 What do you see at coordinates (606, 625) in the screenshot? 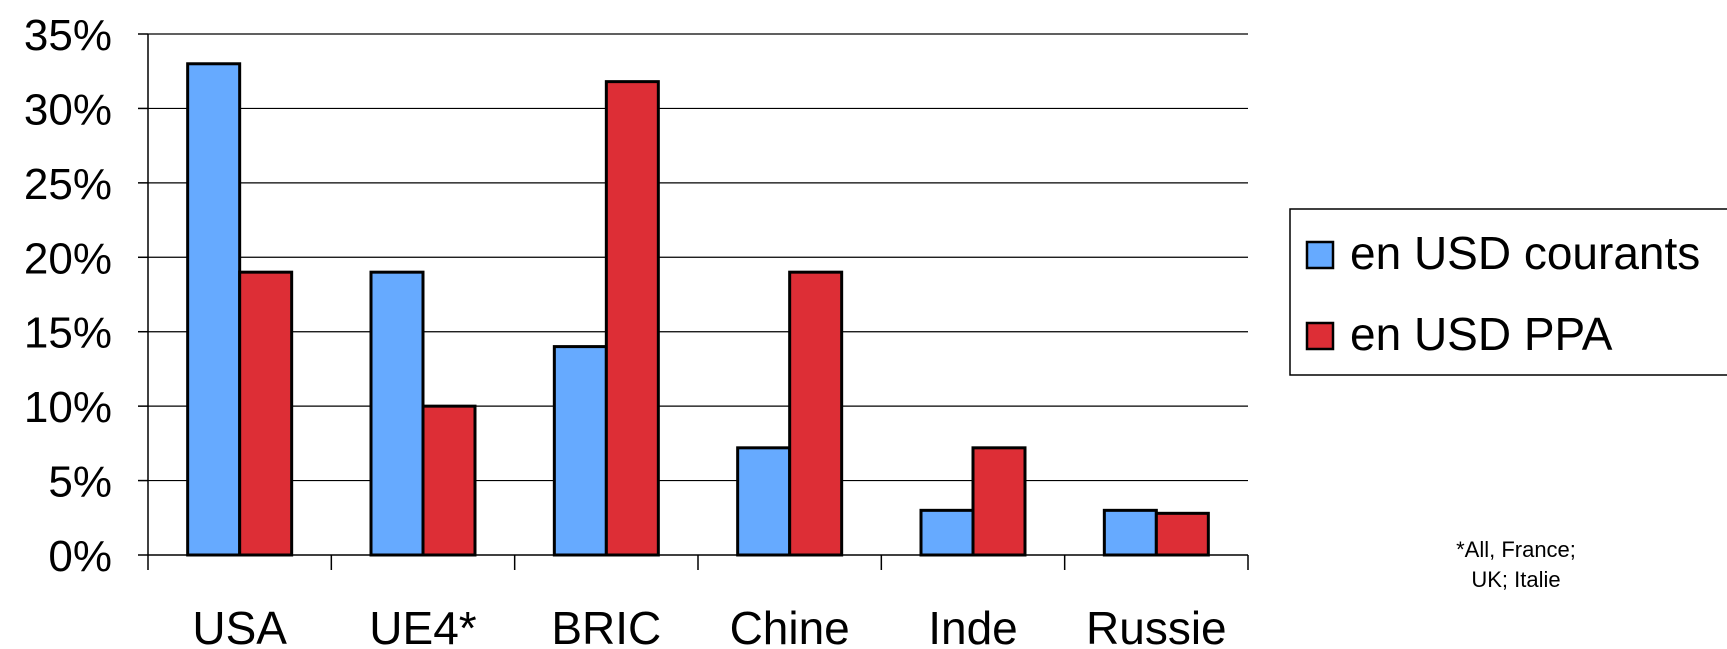
I see `x-category-label: BRIC` at bounding box center [606, 625].